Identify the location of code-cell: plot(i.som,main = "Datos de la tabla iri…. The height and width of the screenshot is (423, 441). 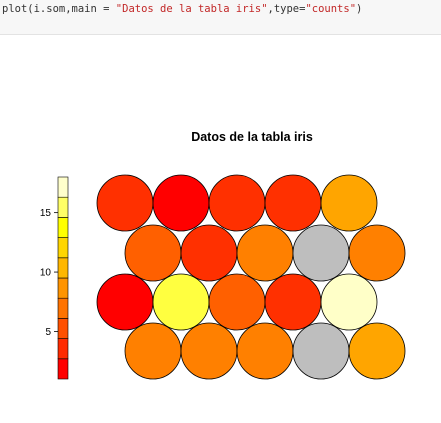
(220, 17).